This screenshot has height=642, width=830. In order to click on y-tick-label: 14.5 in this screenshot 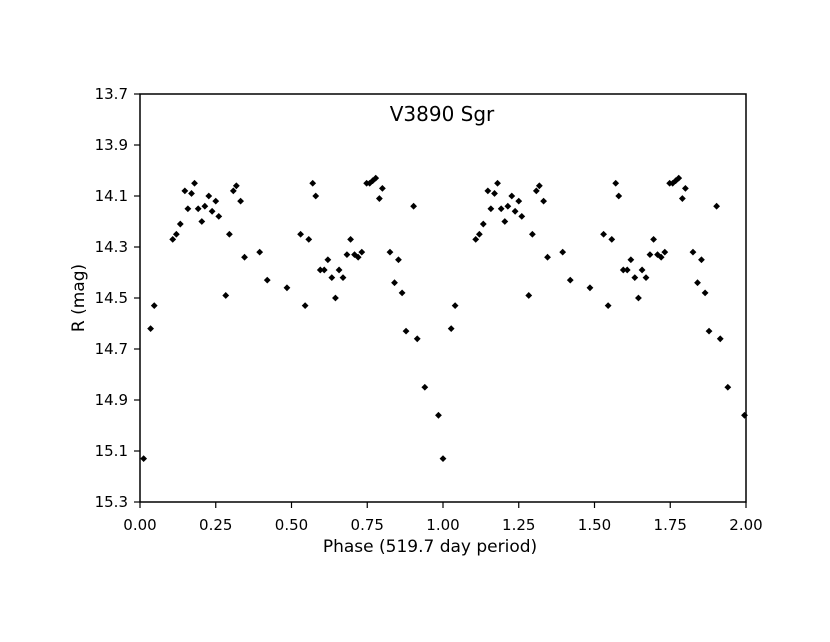, I will do `click(111, 298)`.